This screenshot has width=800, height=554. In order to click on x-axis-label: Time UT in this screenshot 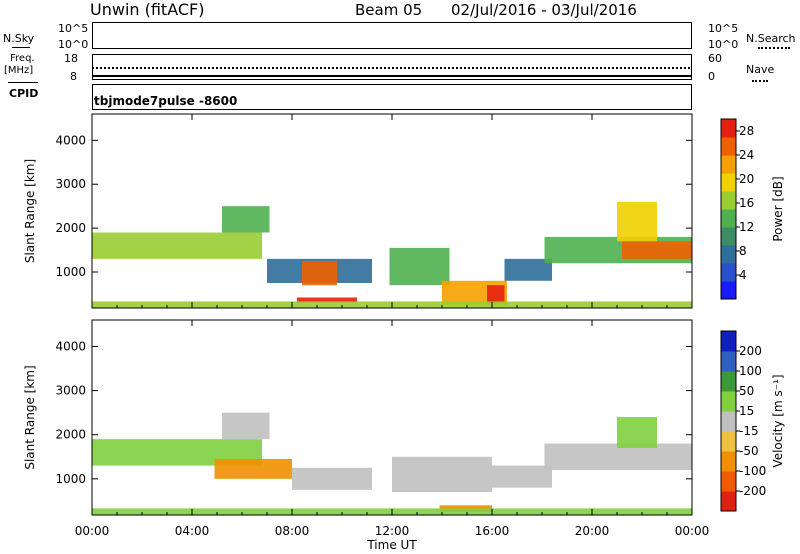, I will do `click(391, 545)`.